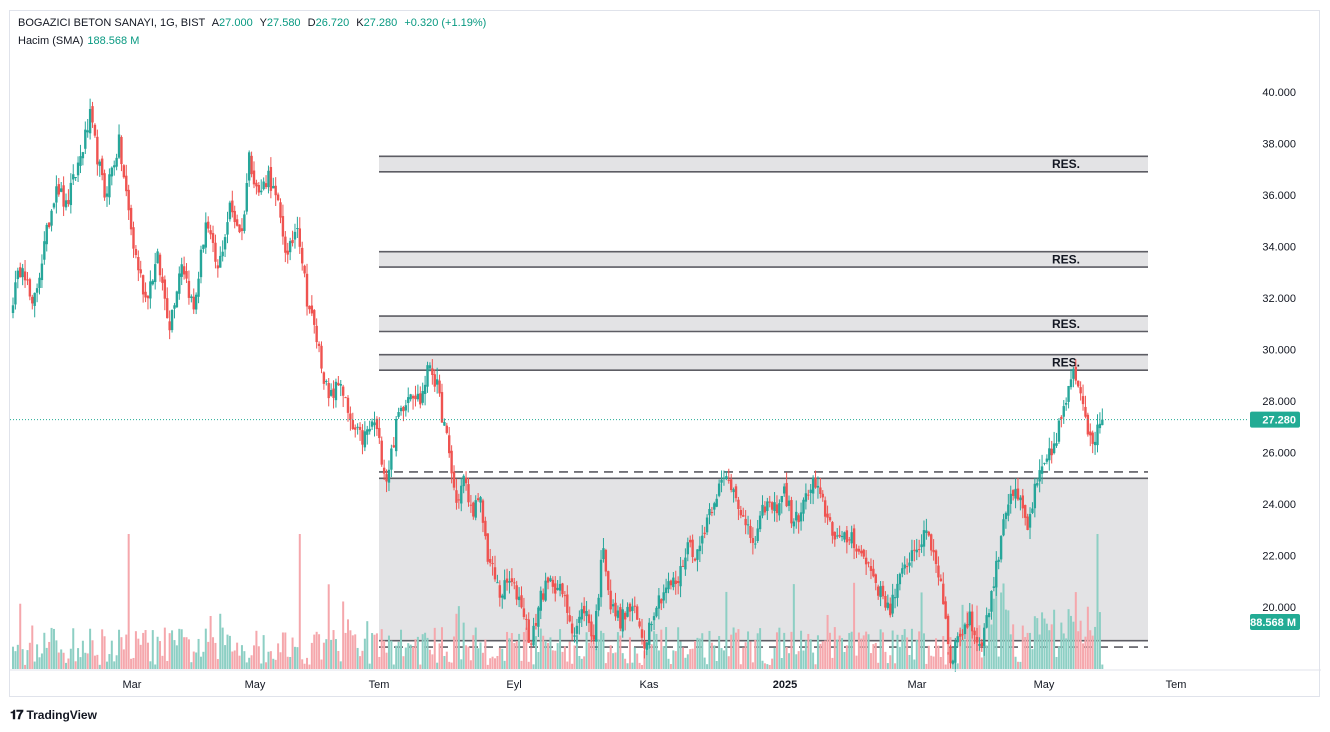 Image resolution: width=1330 pixels, height=732 pixels. Describe the element at coordinates (917, 685) in the screenshot. I see `time-tick-label: Mar` at that location.